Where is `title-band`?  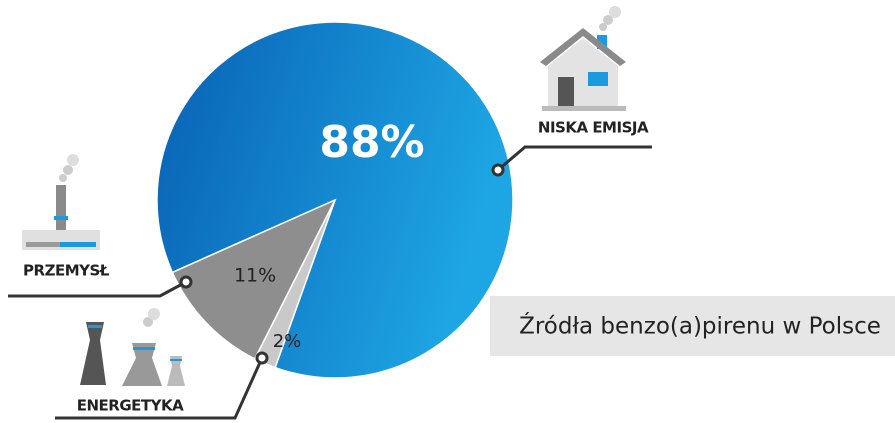
title-band is located at coordinates (692, 326).